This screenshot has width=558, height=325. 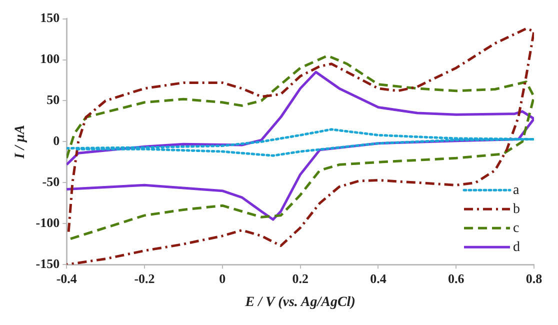 I want to click on line-series, so click(x=300, y=142).